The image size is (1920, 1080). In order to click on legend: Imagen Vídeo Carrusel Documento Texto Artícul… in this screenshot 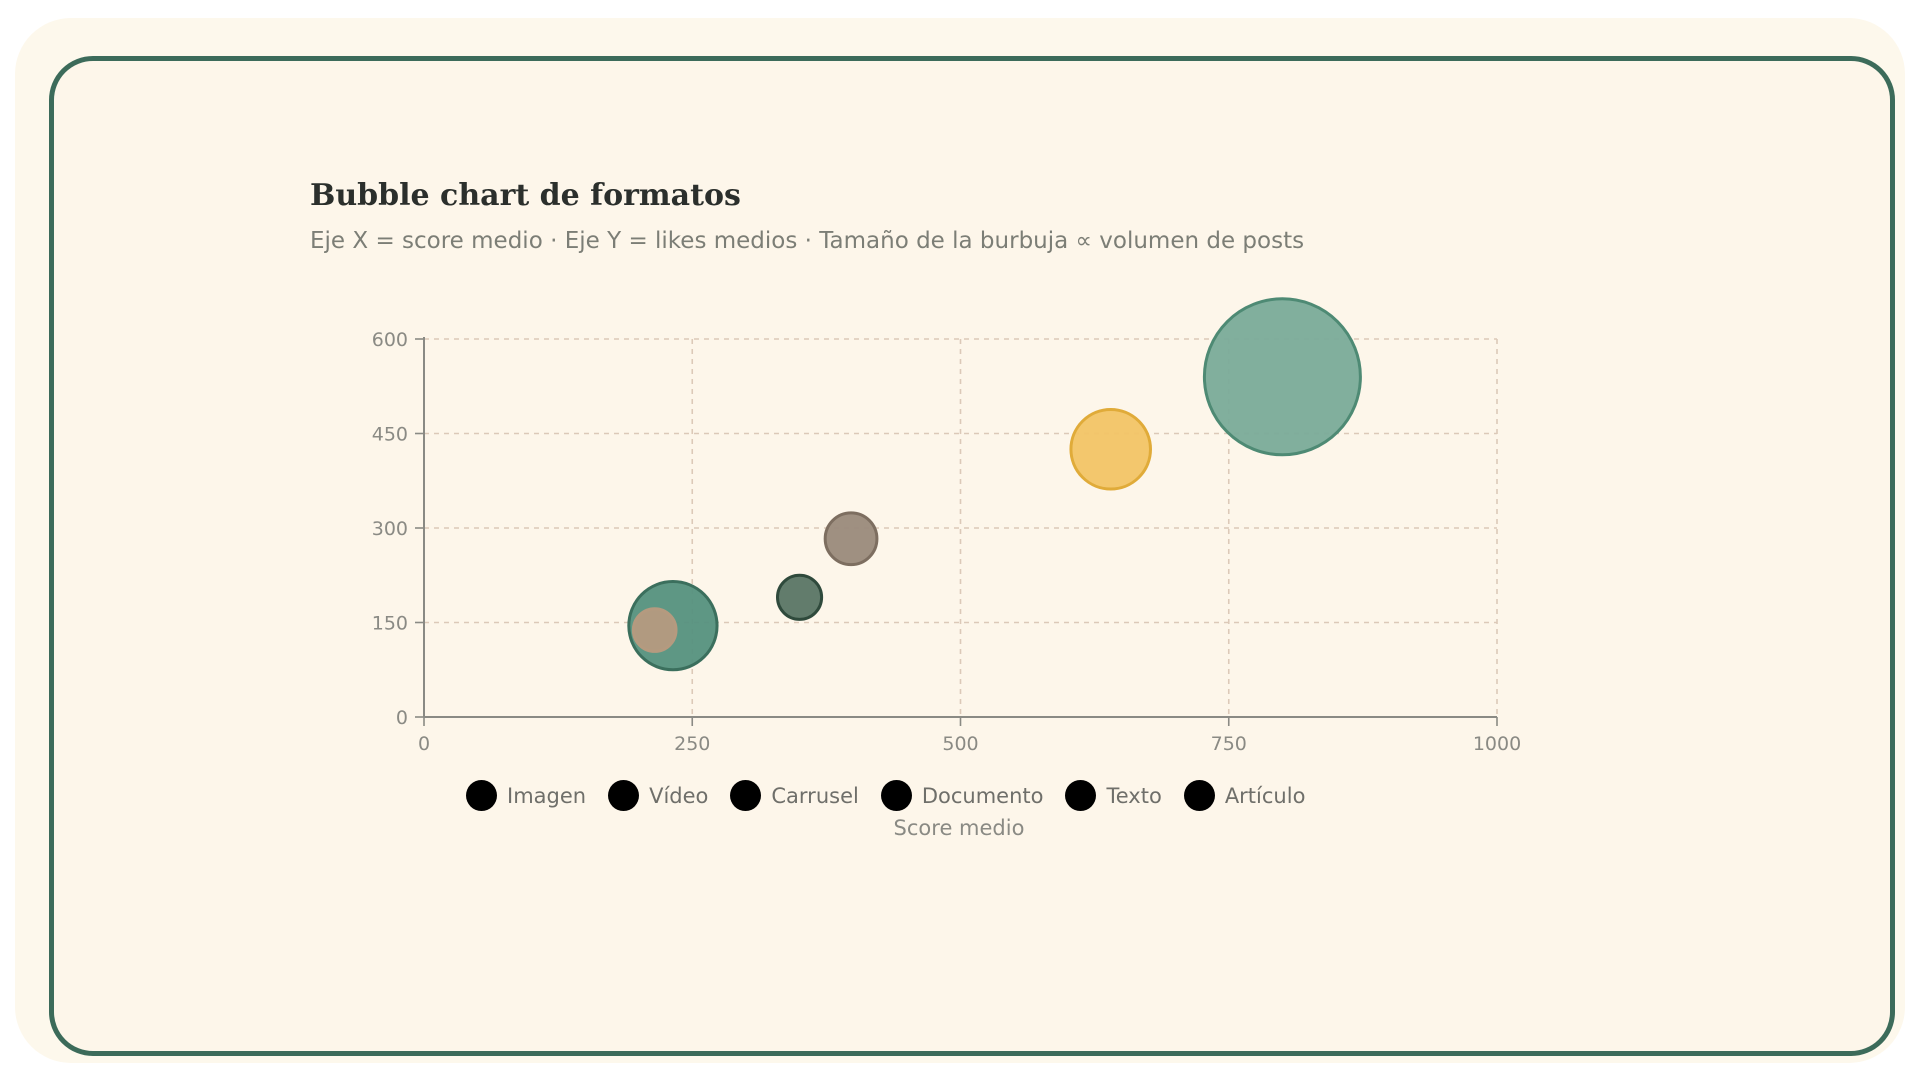, I will do `click(896, 795)`.